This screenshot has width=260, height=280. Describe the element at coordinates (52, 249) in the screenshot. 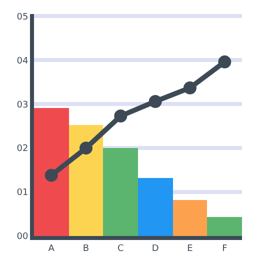

I see `x-tick-label: A` at that location.